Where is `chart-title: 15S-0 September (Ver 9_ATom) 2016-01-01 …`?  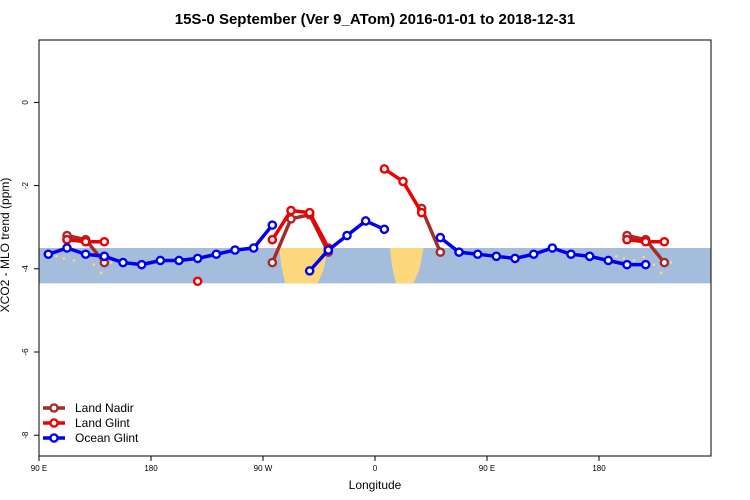 chart-title: 15S-0 September (Ver 9_ATom) 2016-01-01 … is located at coordinates (375, 19).